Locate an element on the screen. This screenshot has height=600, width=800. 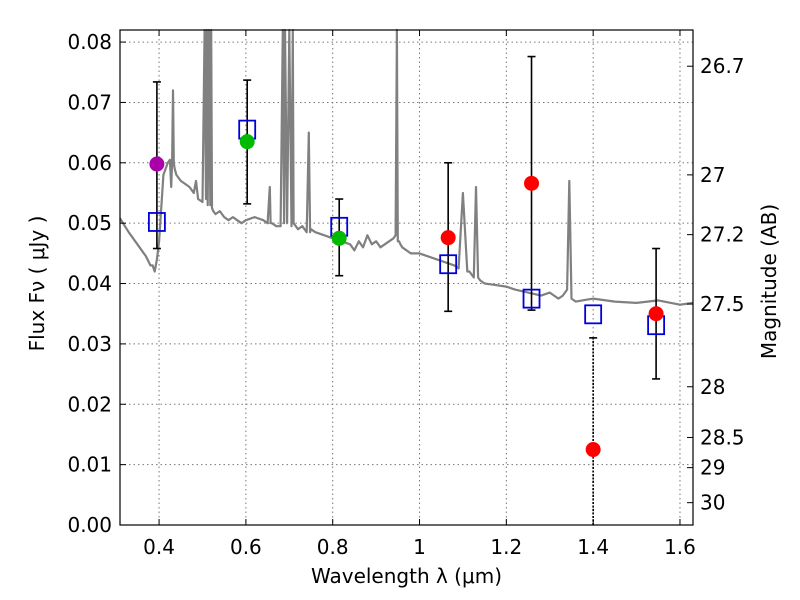
right-tick-label: 28.5 is located at coordinates (722, 437).